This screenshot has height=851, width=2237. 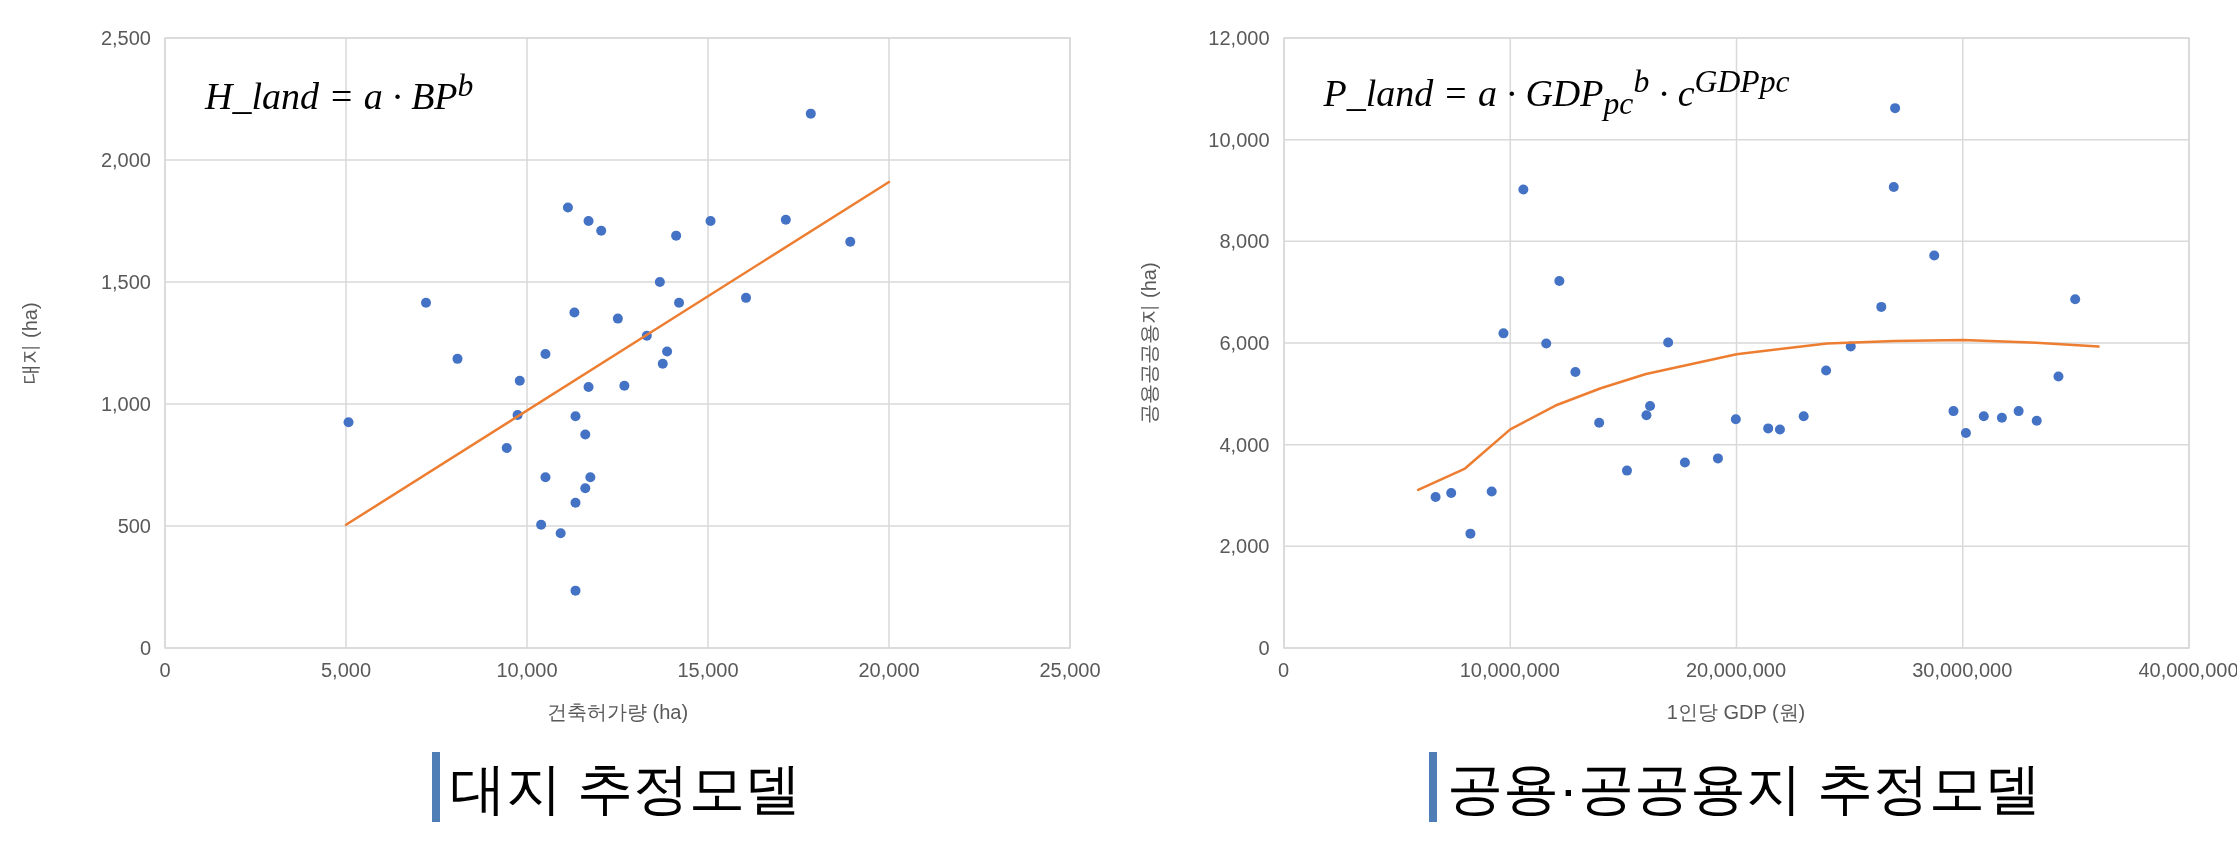 What do you see at coordinates (29, 343) in the screenshot?
I see `y-axis-title: 대지 (ha)` at bounding box center [29, 343].